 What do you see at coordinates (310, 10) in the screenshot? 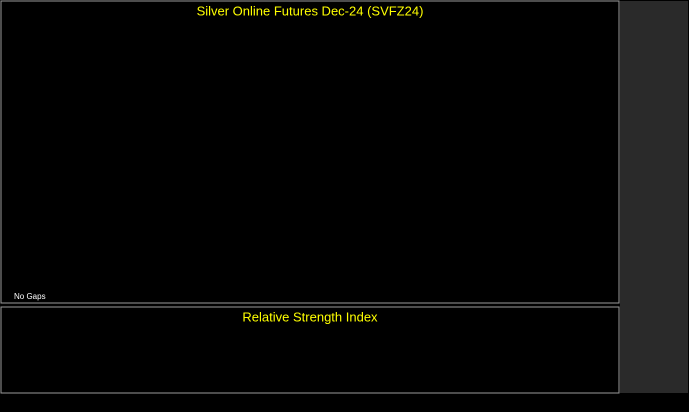
I see `chart-title: Silver Online Futures Dec-24 (SVFZ24)` at bounding box center [310, 10].